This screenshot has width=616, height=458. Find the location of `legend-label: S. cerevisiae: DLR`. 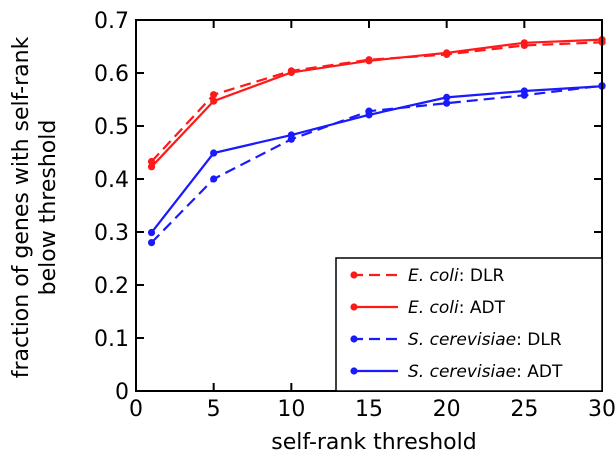

legend-label: S. cerevisiae: DLR is located at coordinates (485, 340).